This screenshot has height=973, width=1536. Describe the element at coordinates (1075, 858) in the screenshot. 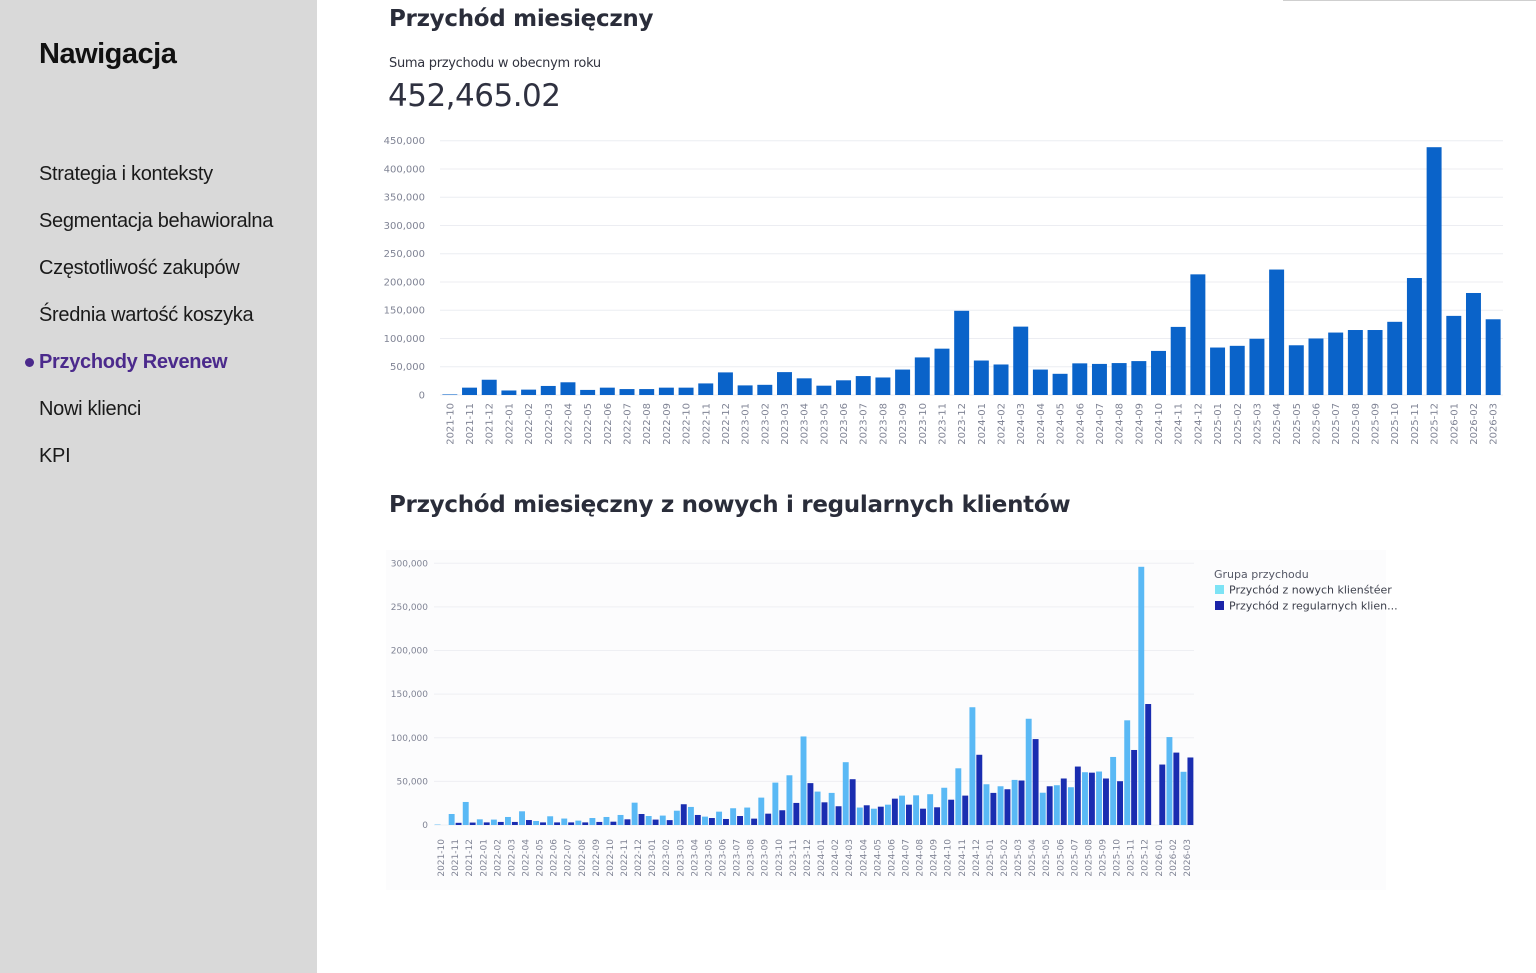

I see `x-tick-label: 2025-07` at that location.